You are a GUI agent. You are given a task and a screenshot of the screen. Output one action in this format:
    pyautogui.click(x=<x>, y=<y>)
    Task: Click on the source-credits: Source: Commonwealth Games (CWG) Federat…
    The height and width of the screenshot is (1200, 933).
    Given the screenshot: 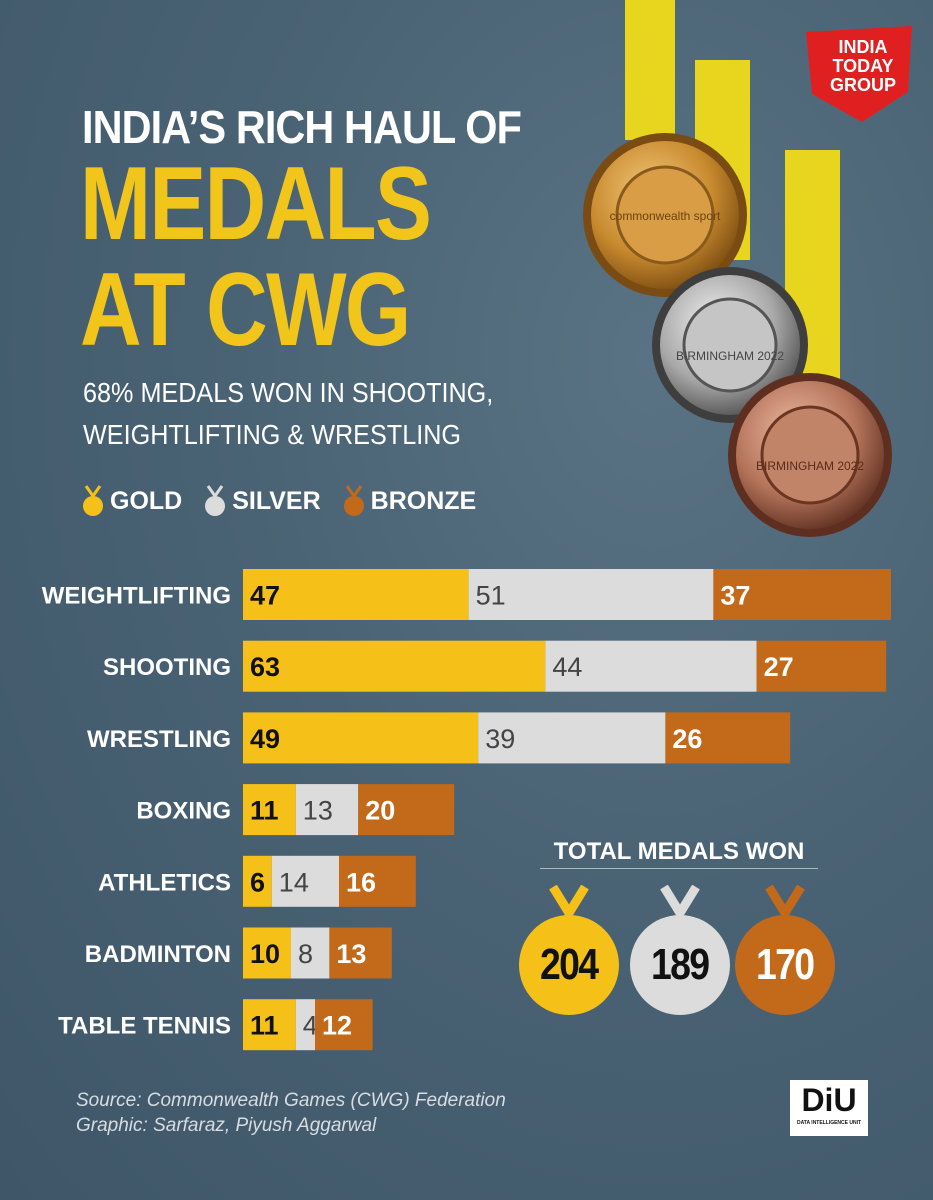 What is the action you would take?
    pyautogui.click(x=291, y=1113)
    